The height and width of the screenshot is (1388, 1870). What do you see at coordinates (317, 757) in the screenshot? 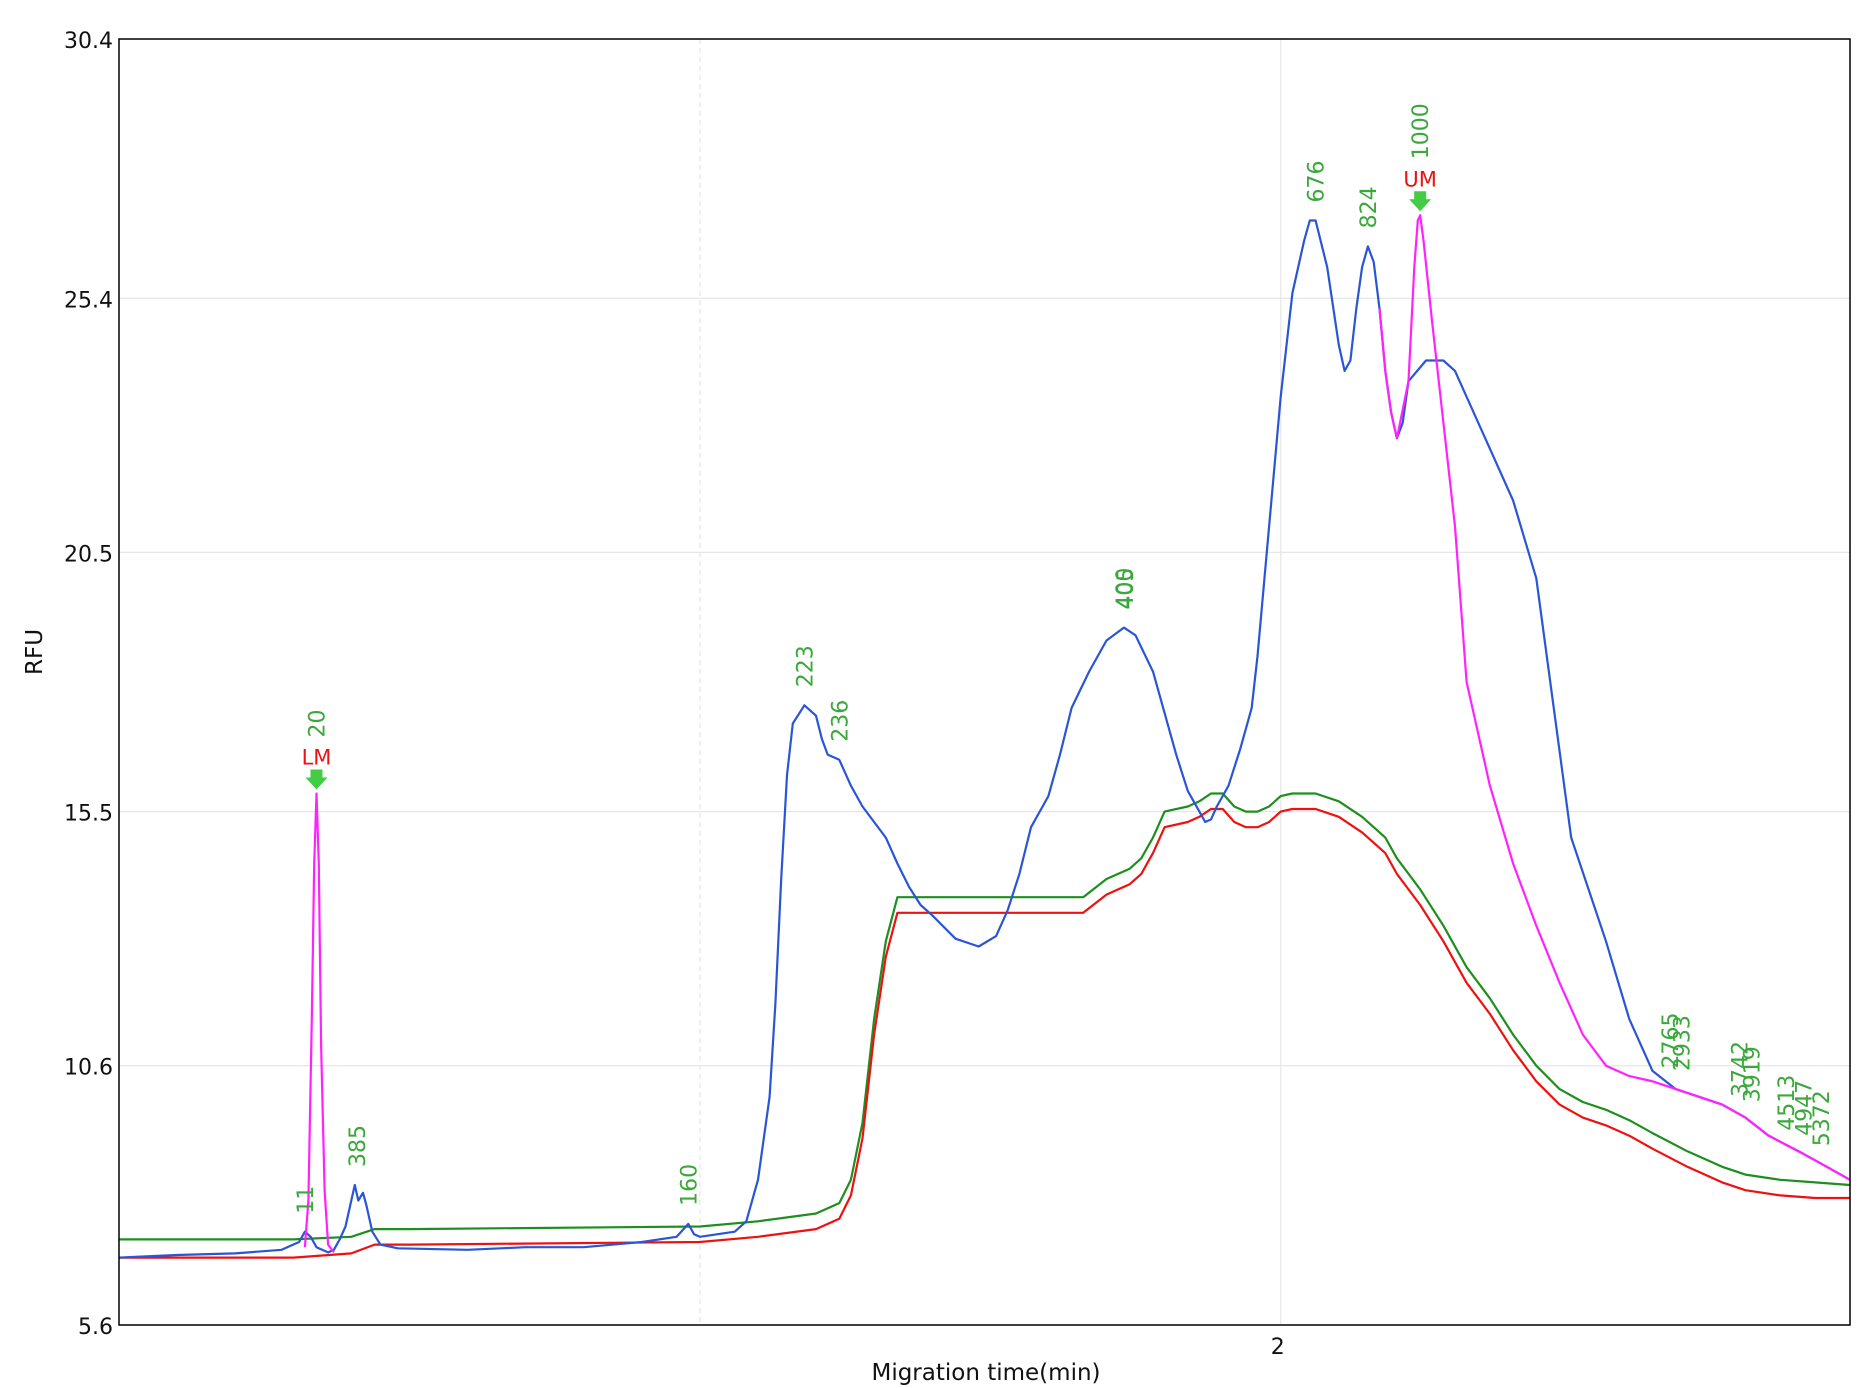
I see `marker-label: LM` at bounding box center [317, 757].